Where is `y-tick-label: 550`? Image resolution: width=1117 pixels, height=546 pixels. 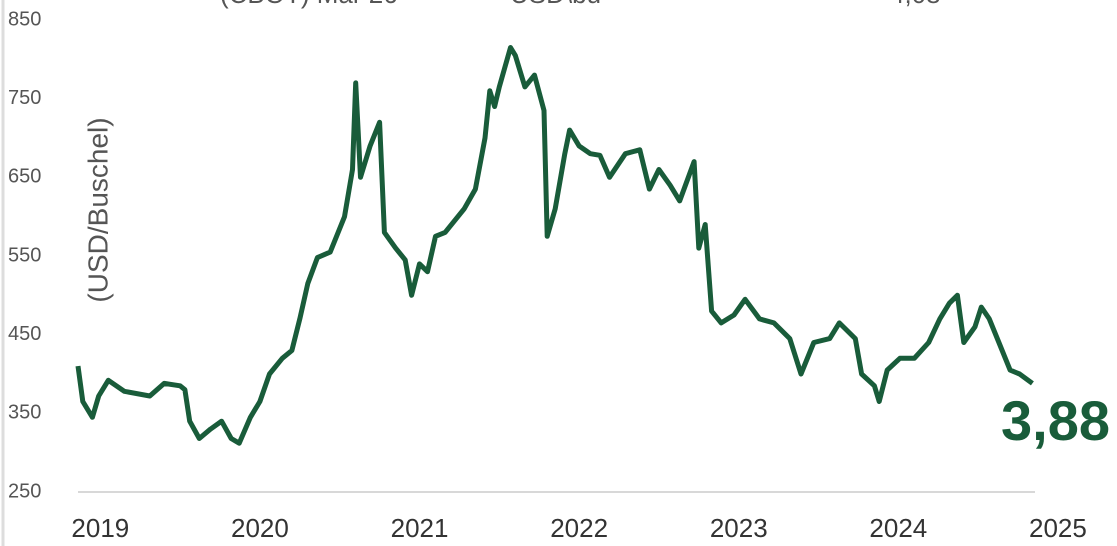 y-tick-label: 550 is located at coordinates (24, 255).